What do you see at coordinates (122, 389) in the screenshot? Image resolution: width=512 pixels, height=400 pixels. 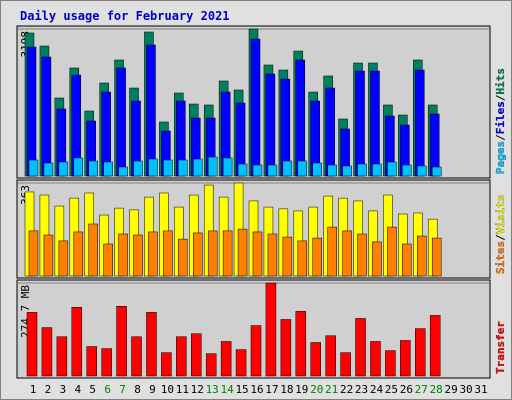 I see `x-tick-label: 7` at bounding box center [122, 389].